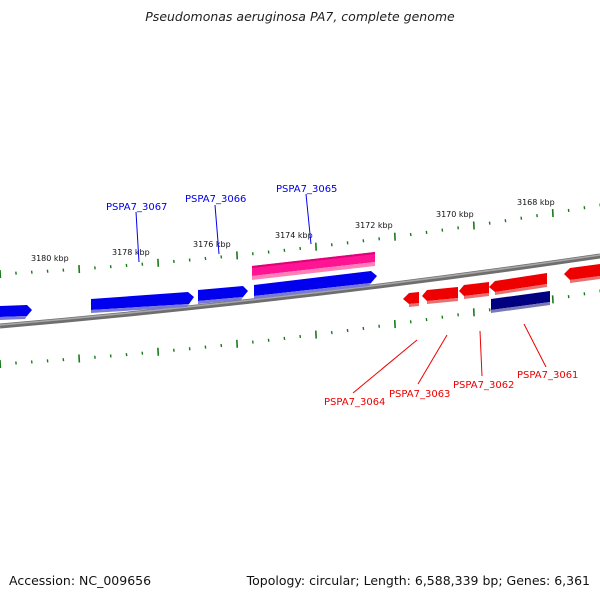 Image resolution: width=600 pixels, height=600 pixels. Describe the element at coordinates (188, 286) in the screenshot. I see `forward-genes` at that location.